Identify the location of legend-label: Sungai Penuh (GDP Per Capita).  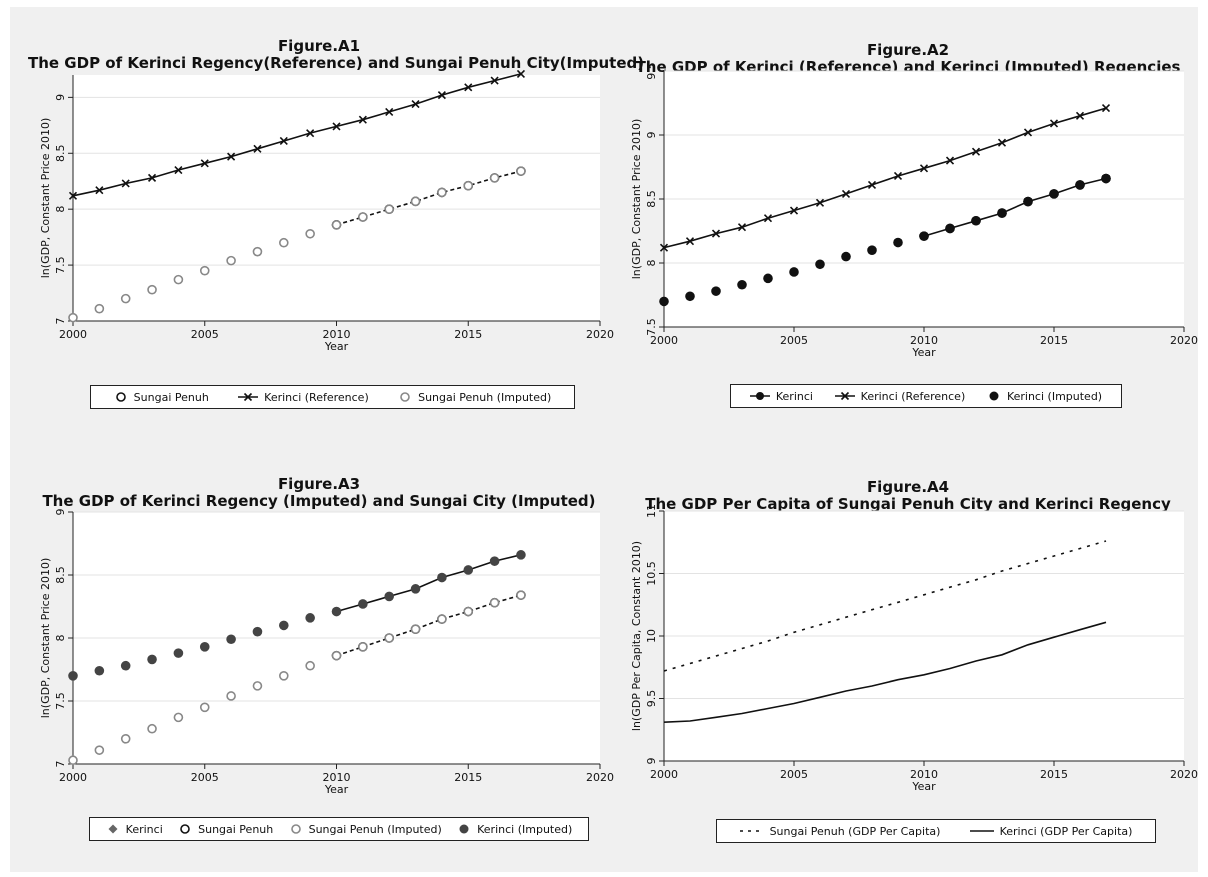
(855, 831).